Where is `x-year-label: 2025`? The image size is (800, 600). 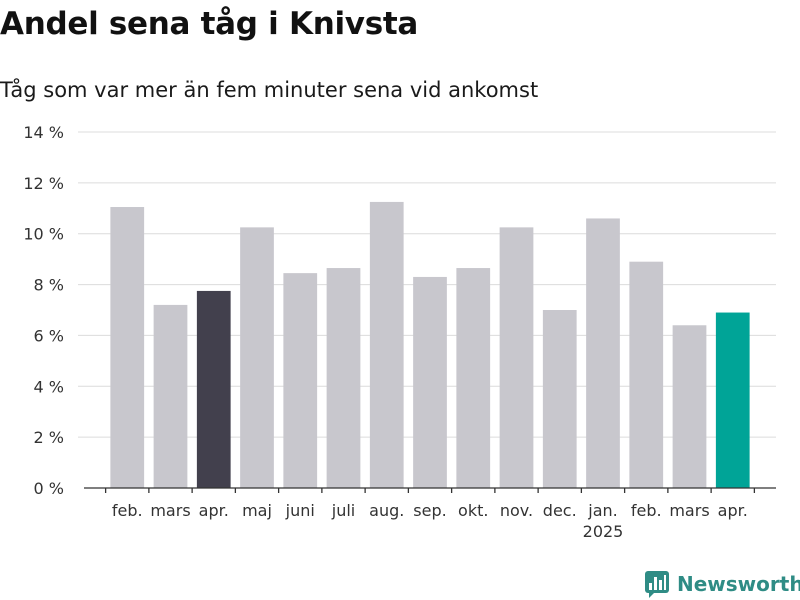 x-year-label: 2025 is located at coordinates (603, 531).